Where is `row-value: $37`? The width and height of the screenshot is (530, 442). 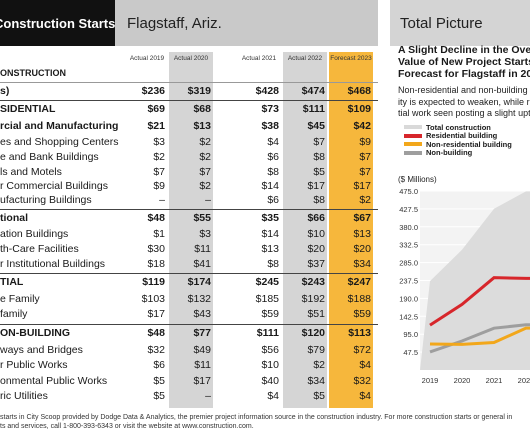
row-value: $37 is located at coordinates (316, 264).